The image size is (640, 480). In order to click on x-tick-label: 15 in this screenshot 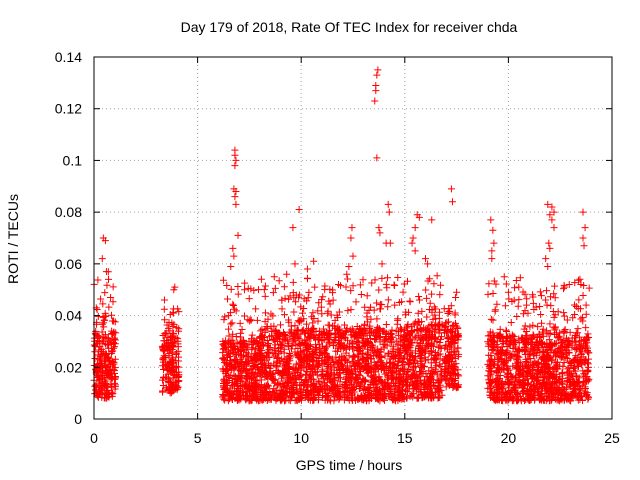, I will do `click(405, 438)`.